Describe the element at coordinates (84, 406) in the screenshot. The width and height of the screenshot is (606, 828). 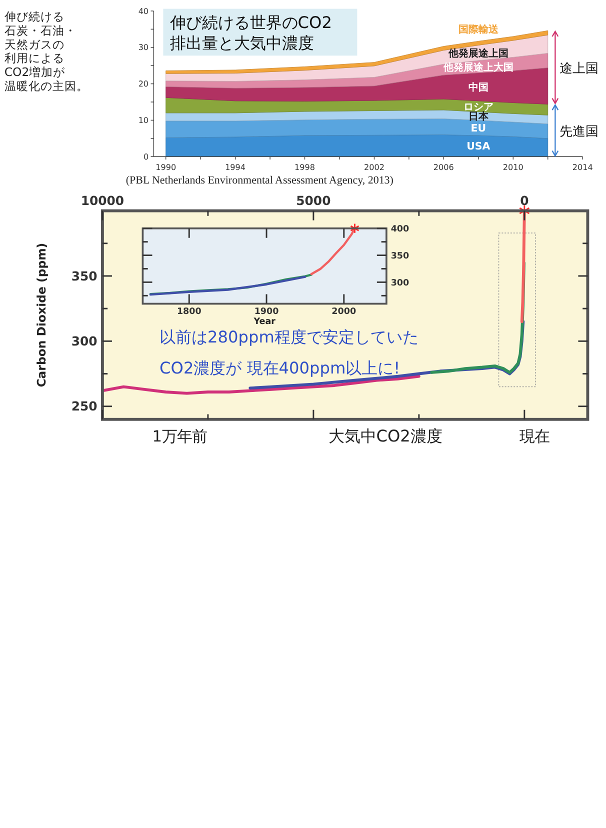
I see `y-tick-label: 250` at that location.